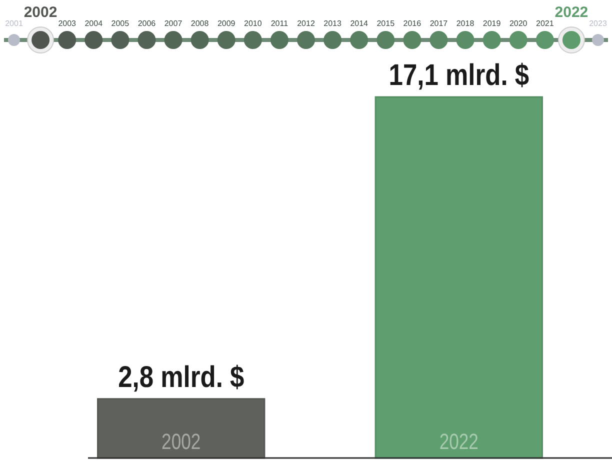  Describe the element at coordinates (120, 23) in the screenshot. I see `text: 2005` at that location.